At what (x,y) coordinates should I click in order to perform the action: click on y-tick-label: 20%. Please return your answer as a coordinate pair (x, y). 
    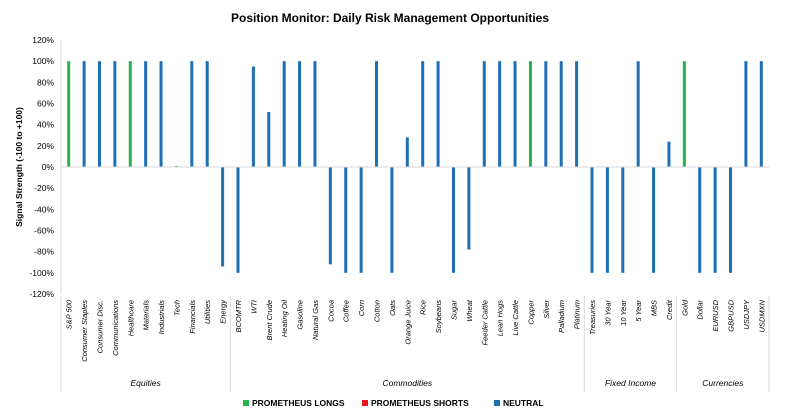
    Looking at the image, I should click on (45, 146).